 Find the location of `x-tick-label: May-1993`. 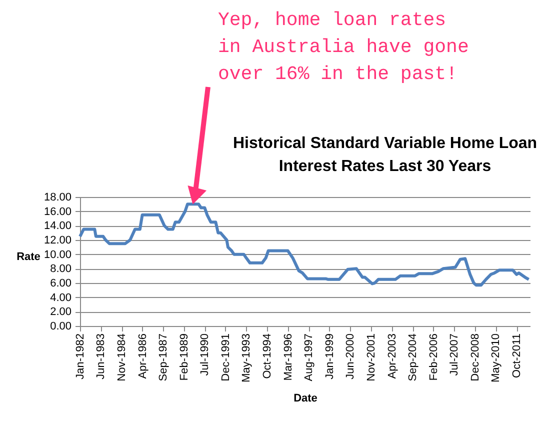

x-tick-label: May-1993 is located at coordinates (246, 358).